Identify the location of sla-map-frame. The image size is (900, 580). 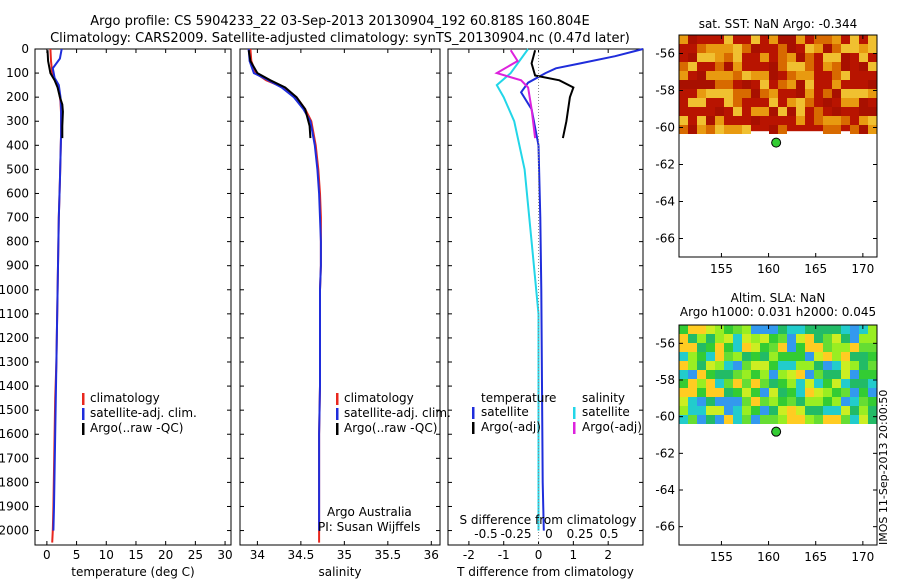
(778, 435).